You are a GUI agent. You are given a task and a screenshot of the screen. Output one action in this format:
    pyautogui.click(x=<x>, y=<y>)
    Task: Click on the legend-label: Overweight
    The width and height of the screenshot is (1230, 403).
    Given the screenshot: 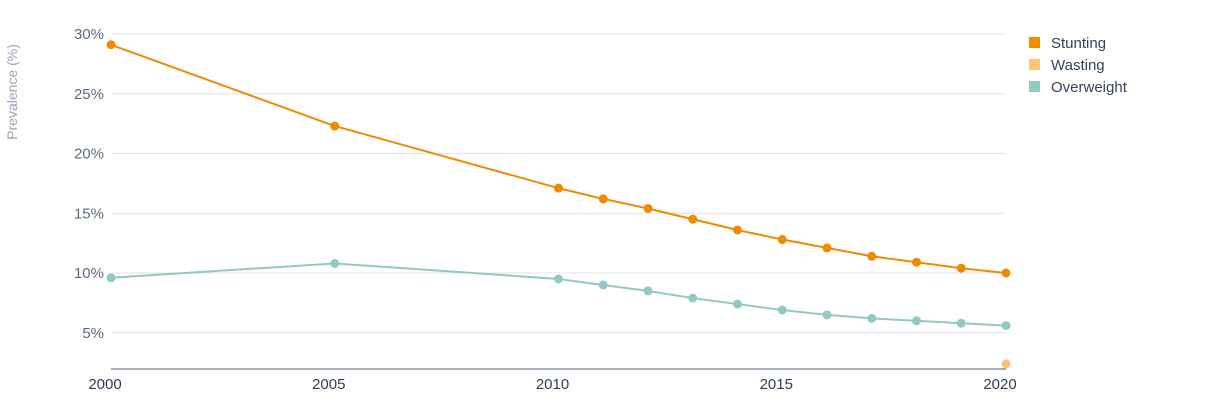 What is the action you would take?
    pyautogui.click(x=1089, y=87)
    